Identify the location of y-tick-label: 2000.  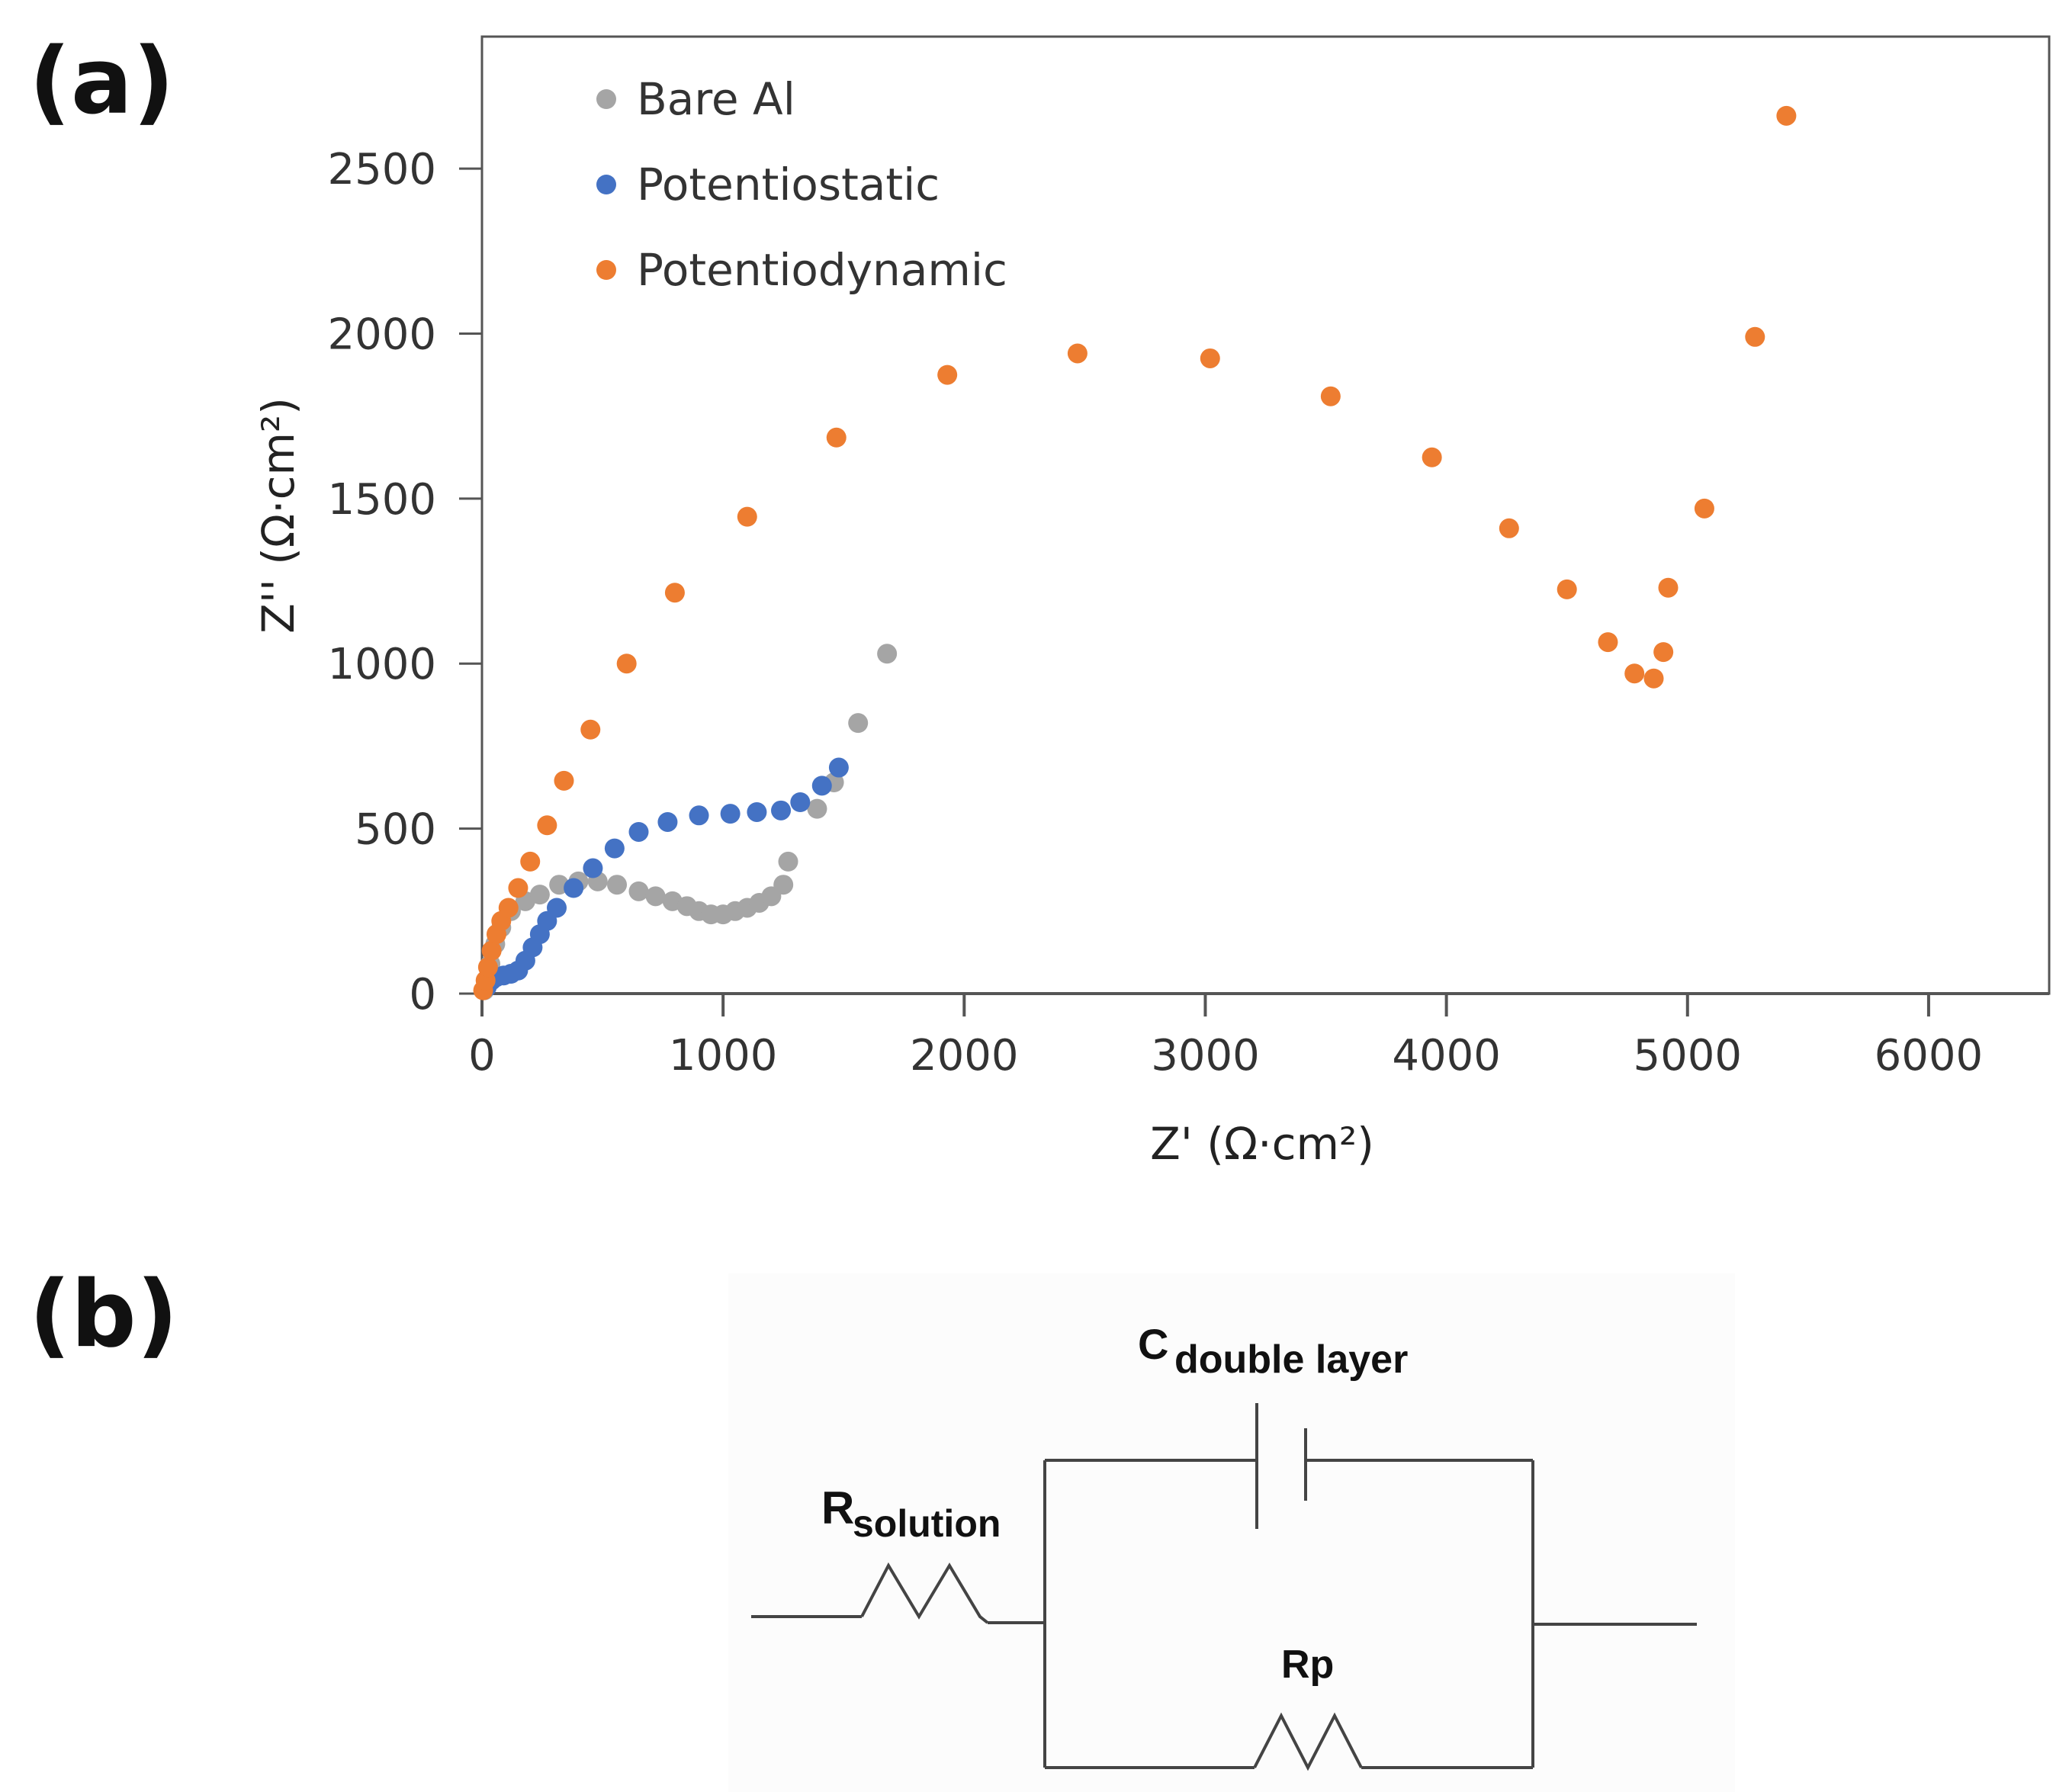
(382, 335).